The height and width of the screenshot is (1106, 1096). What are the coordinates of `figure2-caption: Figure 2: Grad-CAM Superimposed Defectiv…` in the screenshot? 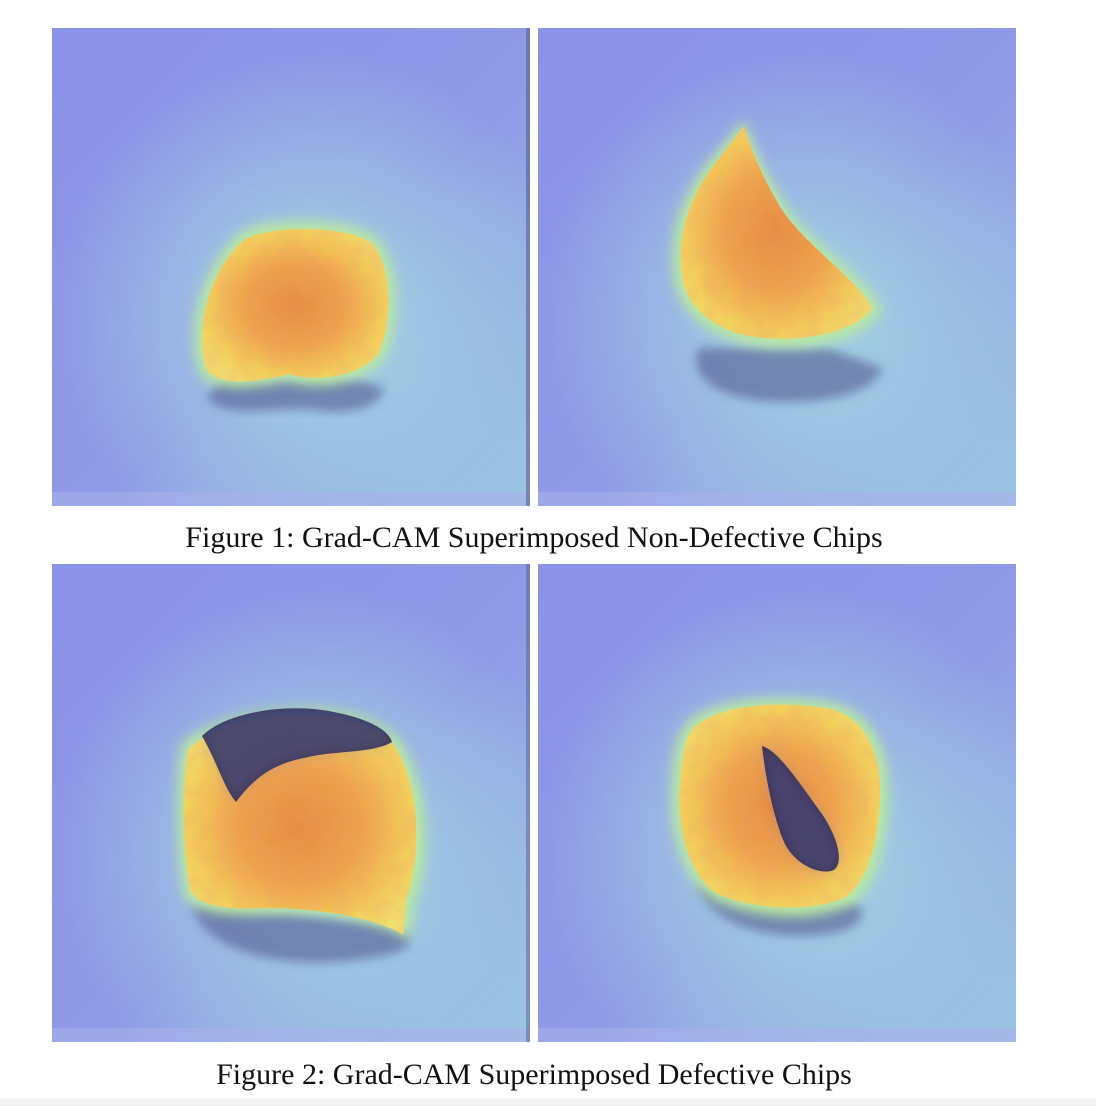 It's located at (534, 1074).